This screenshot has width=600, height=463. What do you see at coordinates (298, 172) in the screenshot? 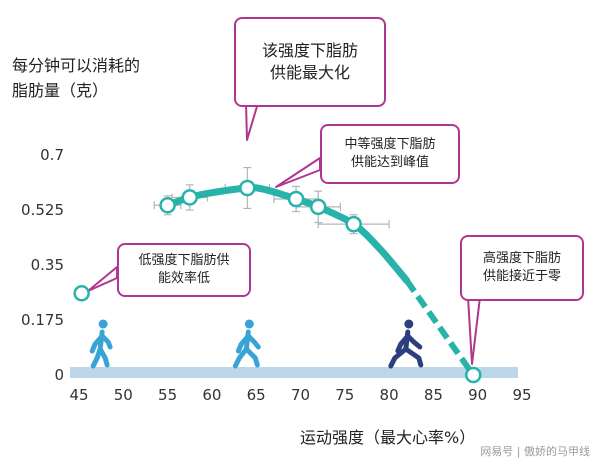
I see `pointer-moderate` at bounding box center [298, 172].